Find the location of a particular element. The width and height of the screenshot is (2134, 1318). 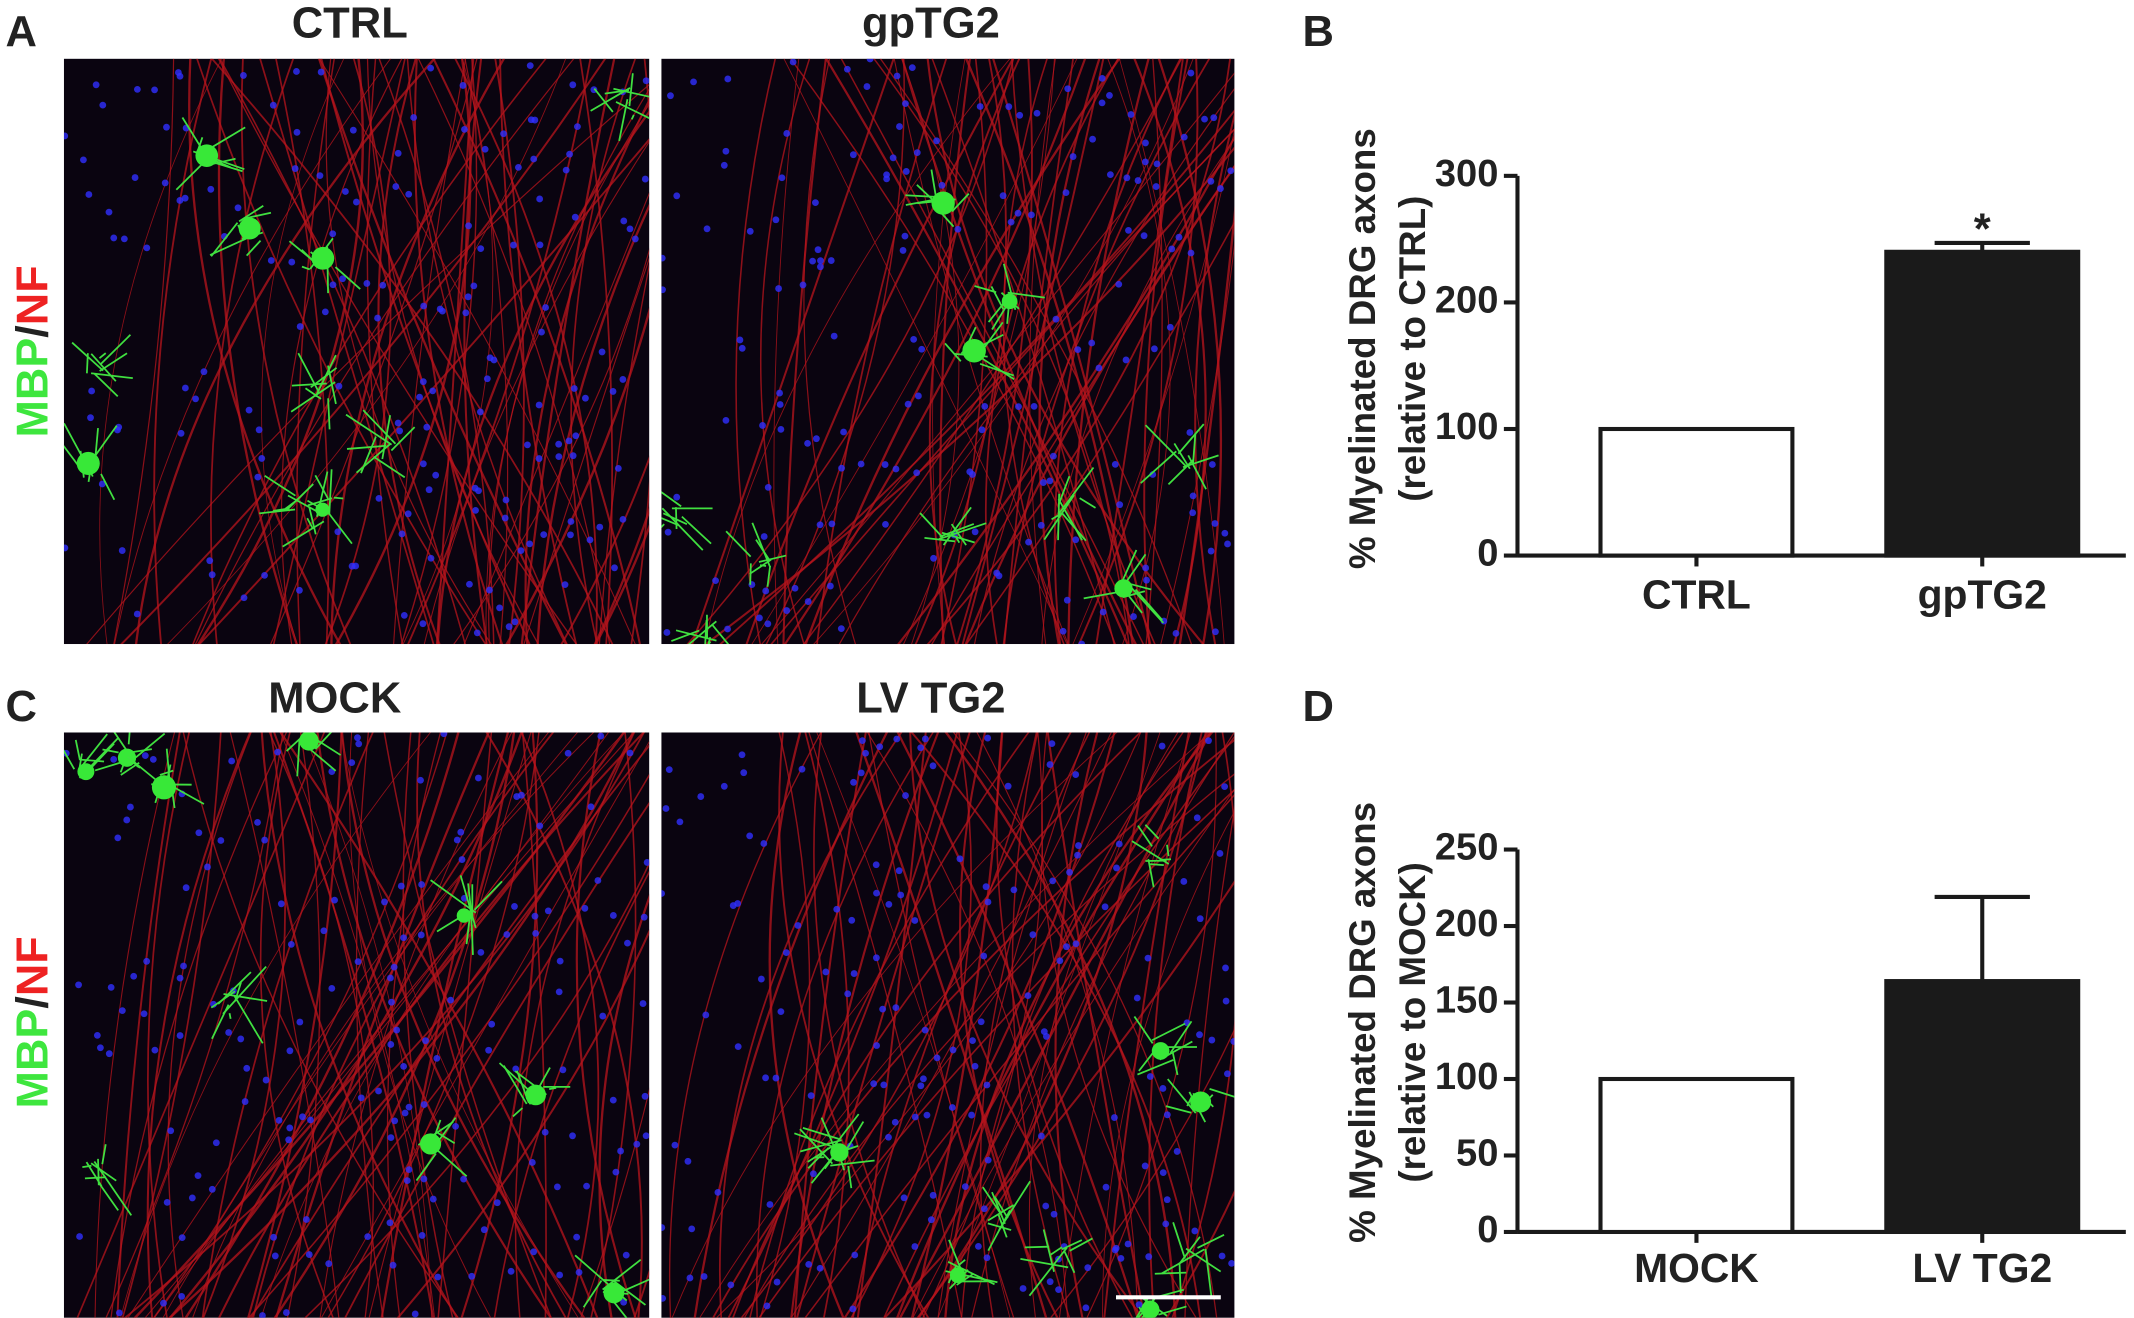

y-axis-label: (relative to MOCK) is located at coordinates (1412, 1022).